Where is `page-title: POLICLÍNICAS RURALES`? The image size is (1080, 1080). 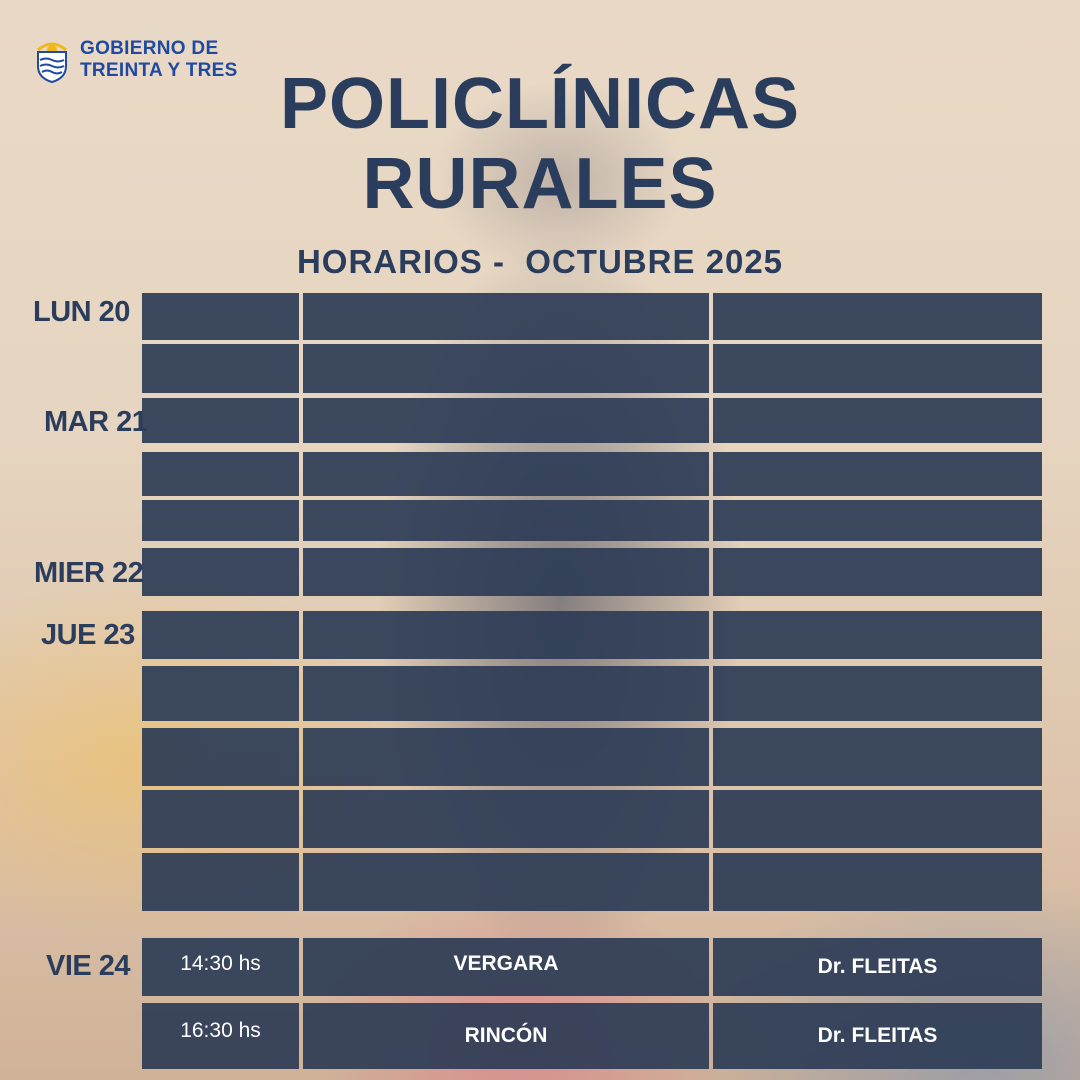
page-title: POLICLÍNICAS RURALES is located at coordinates (540, 144).